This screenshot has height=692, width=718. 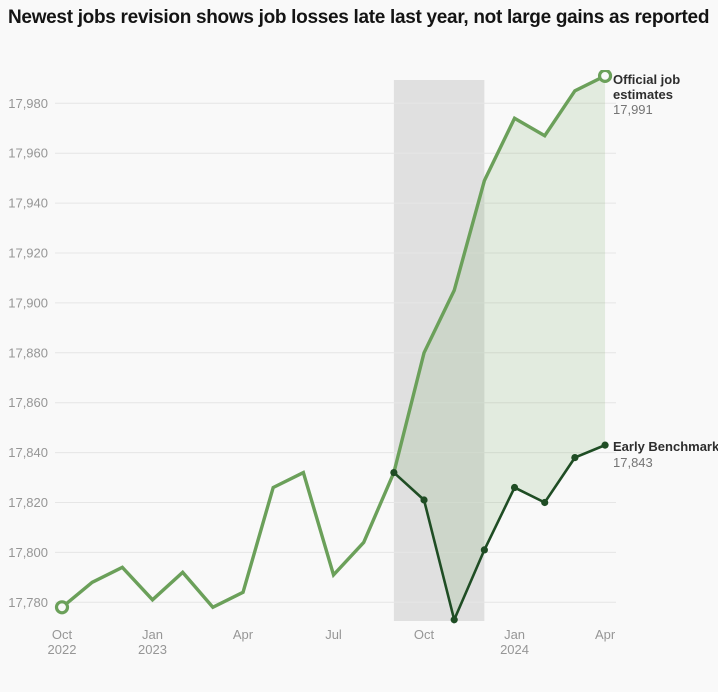 I want to click on y-axis-tick-label: 17,980, so click(x=28, y=103).